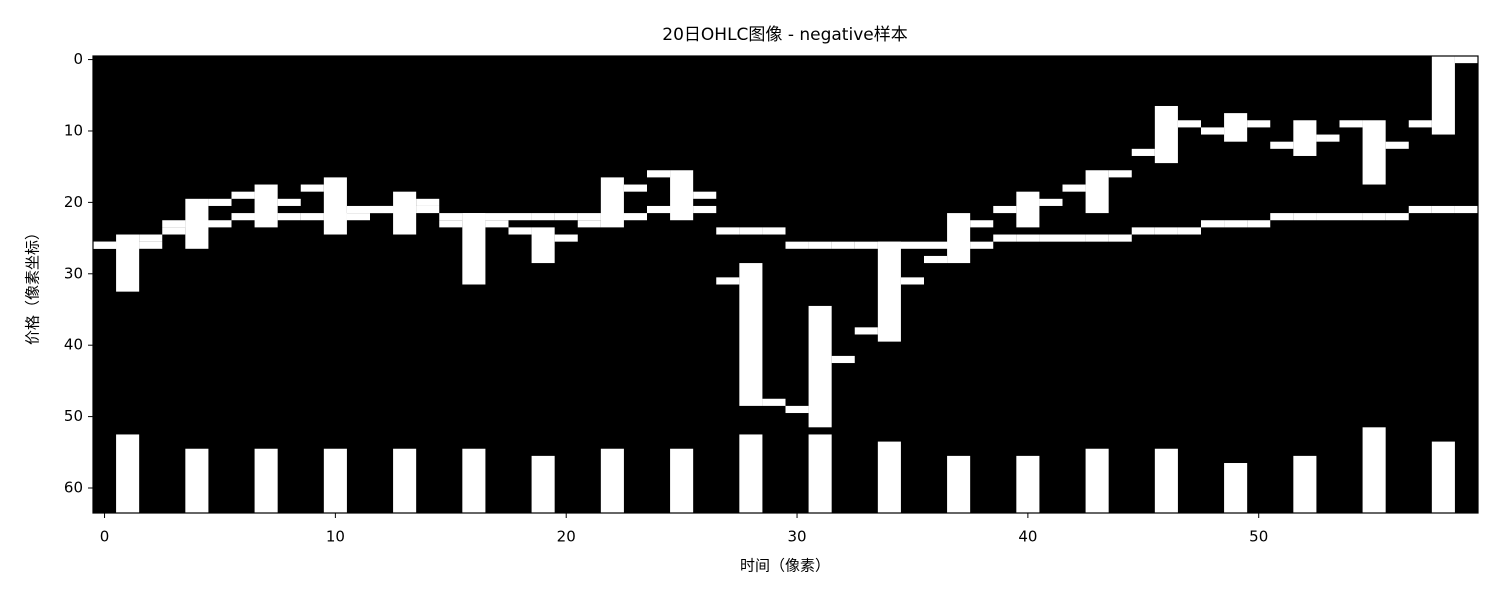  What do you see at coordinates (796, 537) in the screenshot?
I see `x-tick-label: 30` at bounding box center [796, 537].